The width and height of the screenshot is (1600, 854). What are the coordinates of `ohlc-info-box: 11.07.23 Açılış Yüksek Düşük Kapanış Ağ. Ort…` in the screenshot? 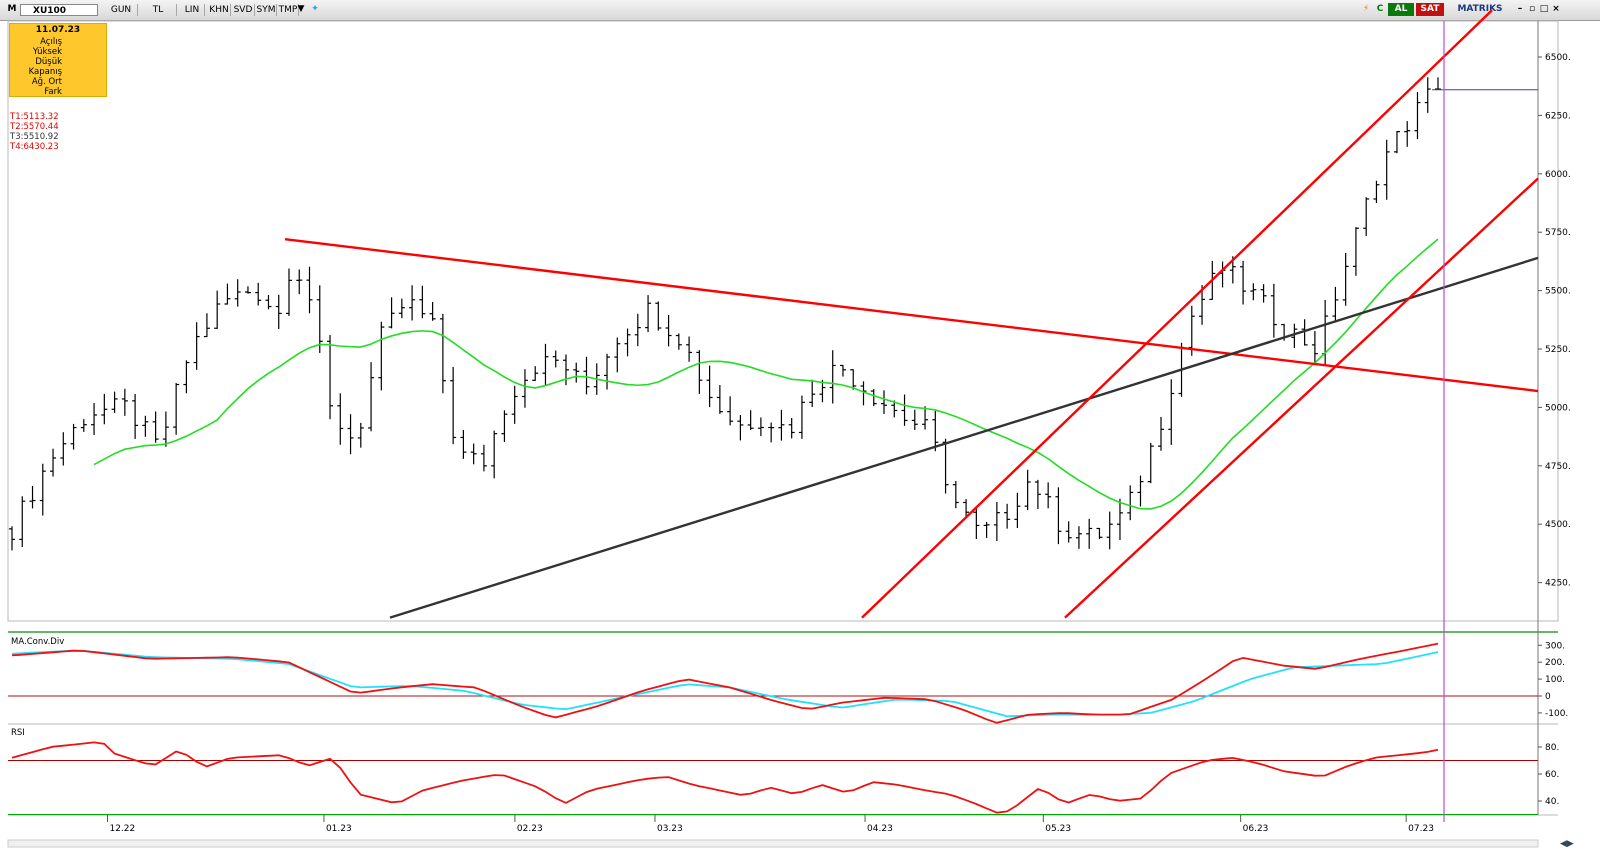 It's located at (58, 60).